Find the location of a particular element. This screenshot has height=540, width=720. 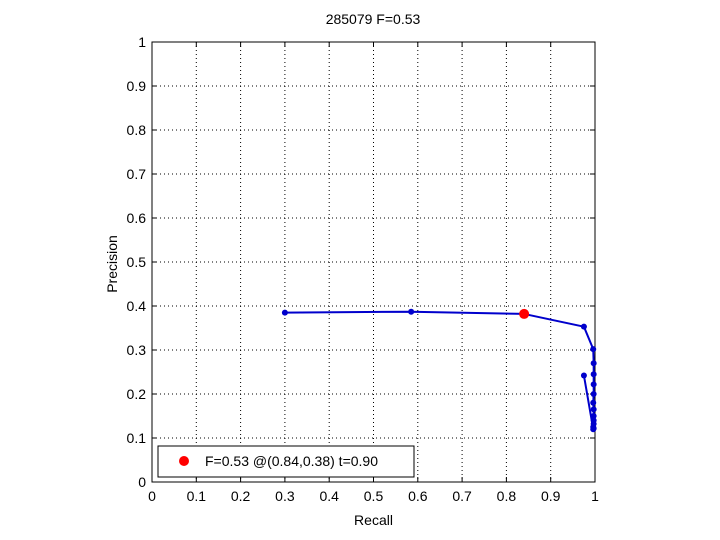

y-tick-label: 0.9 is located at coordinates (137, 86).